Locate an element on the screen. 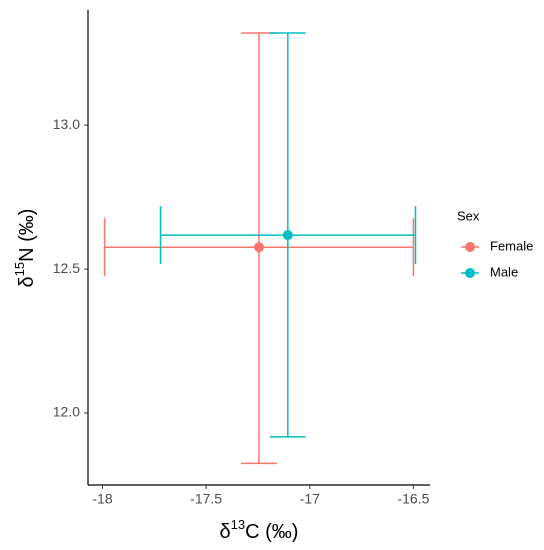 Image resolution: width=544 pixels, height=550 pixels. y-title-prefix: δ is located at coordinates (27, 281).